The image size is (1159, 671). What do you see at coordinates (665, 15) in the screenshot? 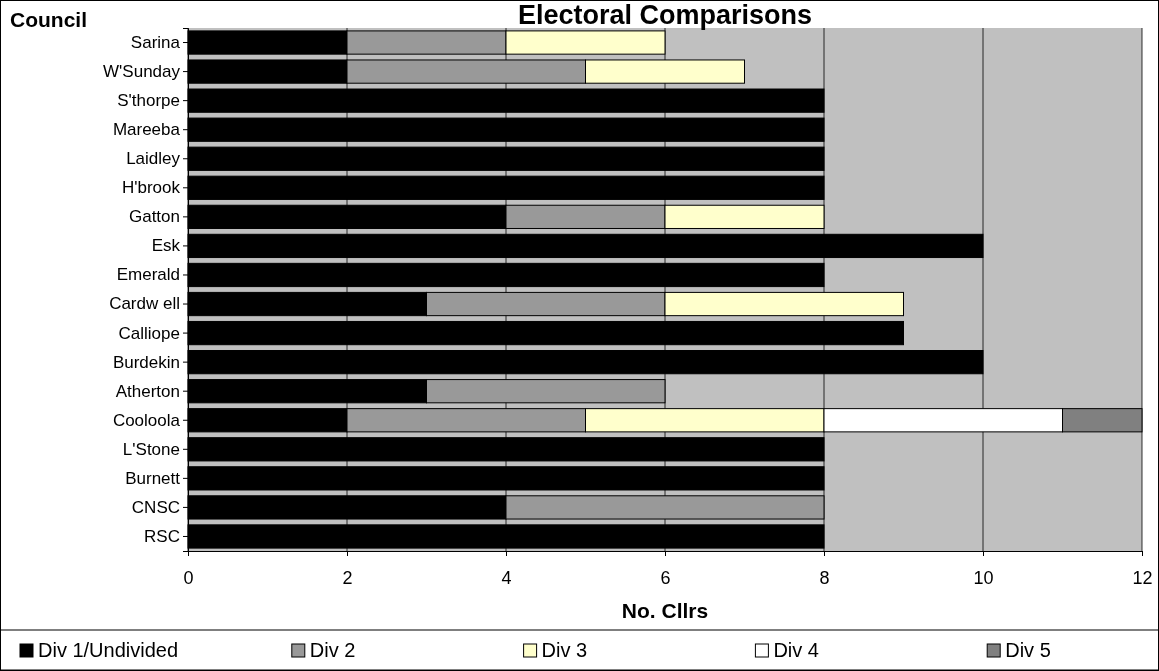
I see `chart-title: Electoral Comparisons` at bounding box center [665, 15].